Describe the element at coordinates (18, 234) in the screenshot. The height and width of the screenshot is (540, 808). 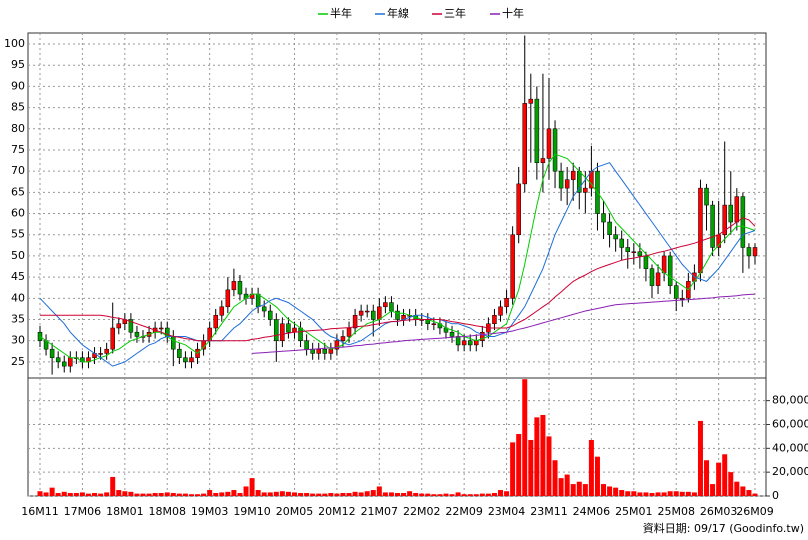
I see `y-tick-label: 55` at that location.